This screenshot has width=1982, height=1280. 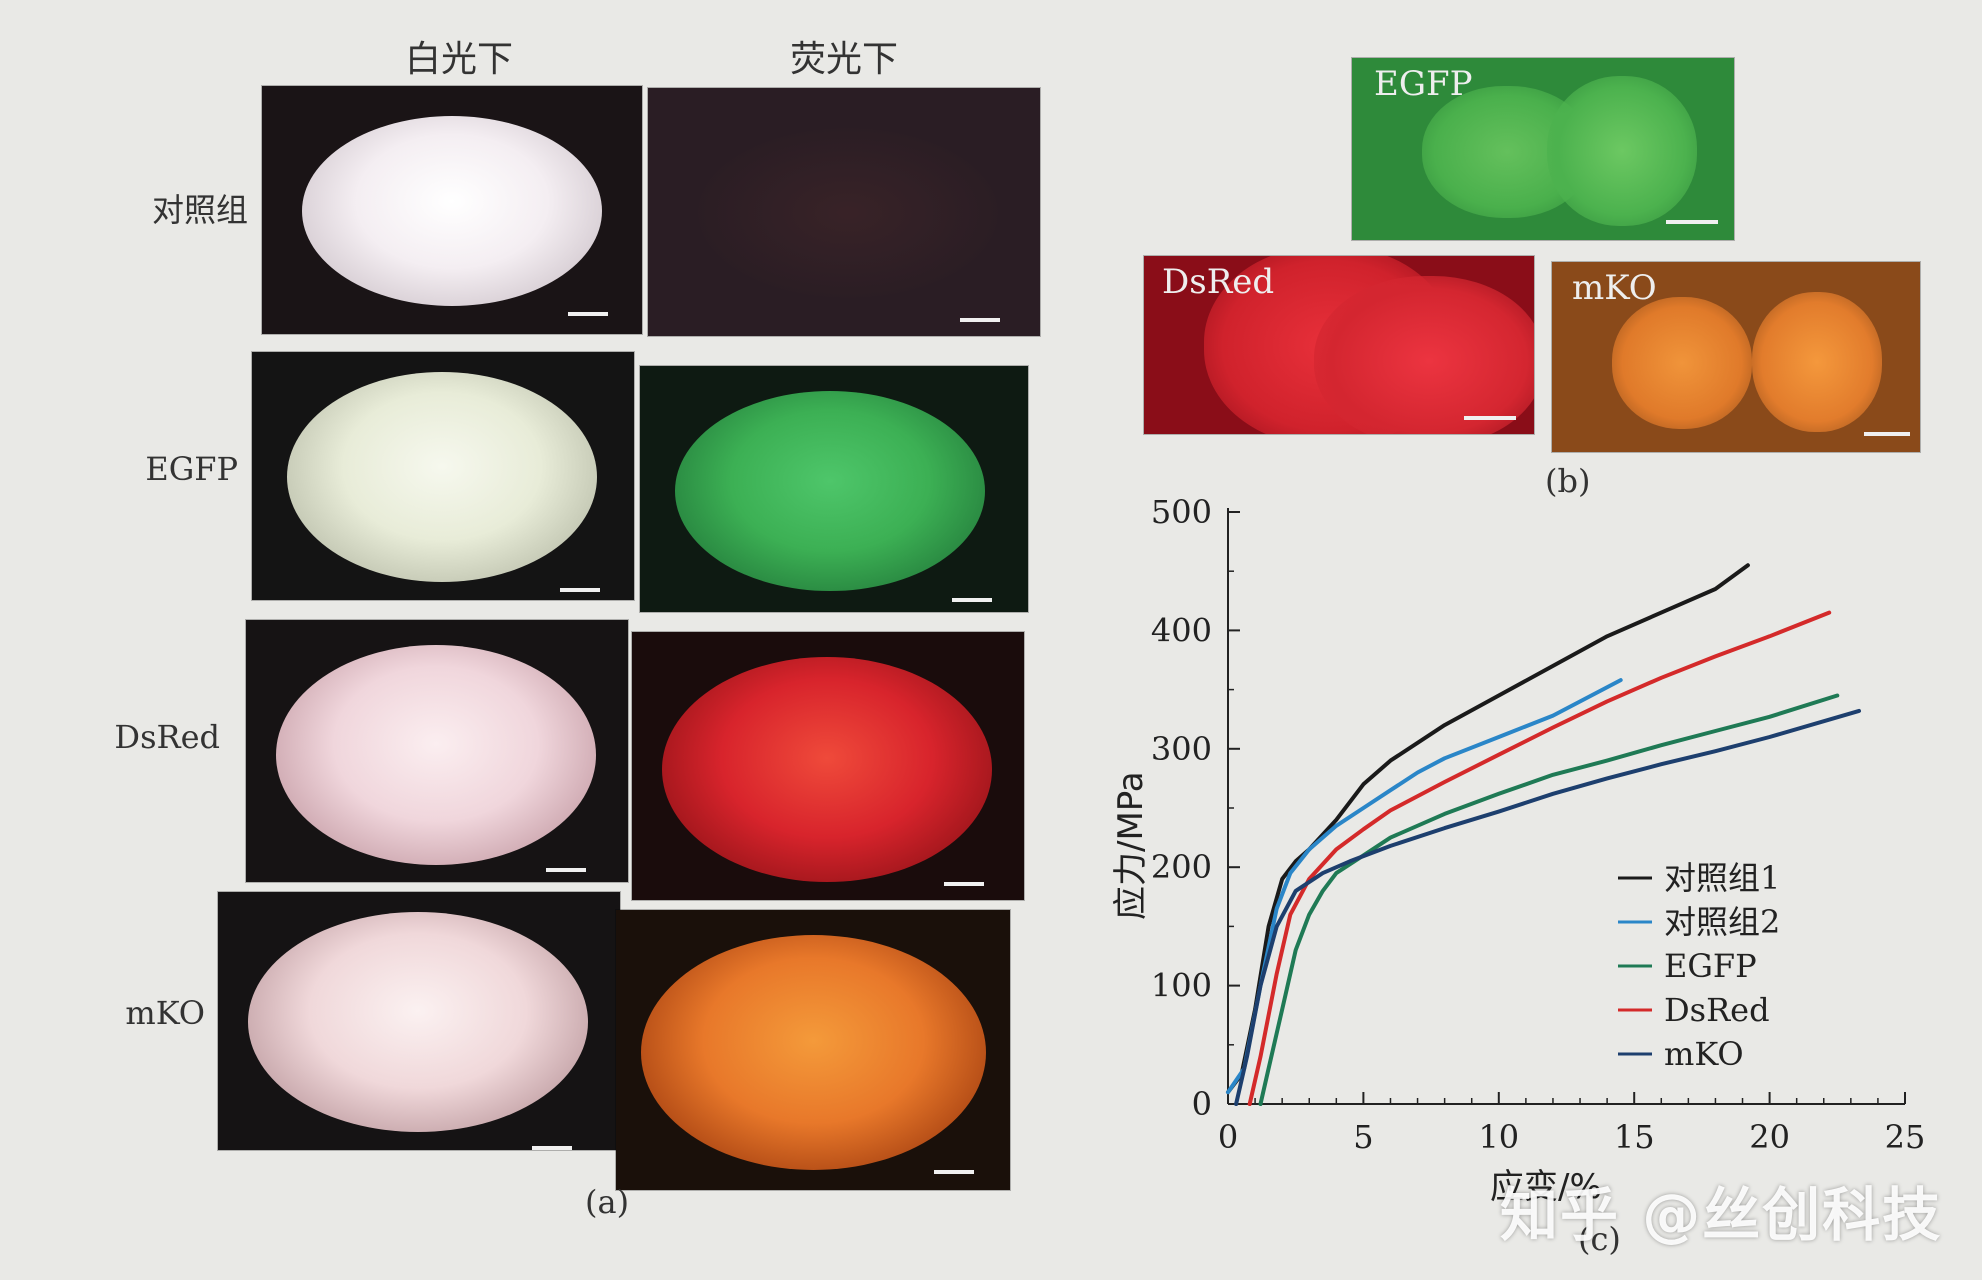 What do you see at coordinates (1181, 512) in the screenshot?
I see `y-tick-label: 500` at bounding box center [1181, 512].